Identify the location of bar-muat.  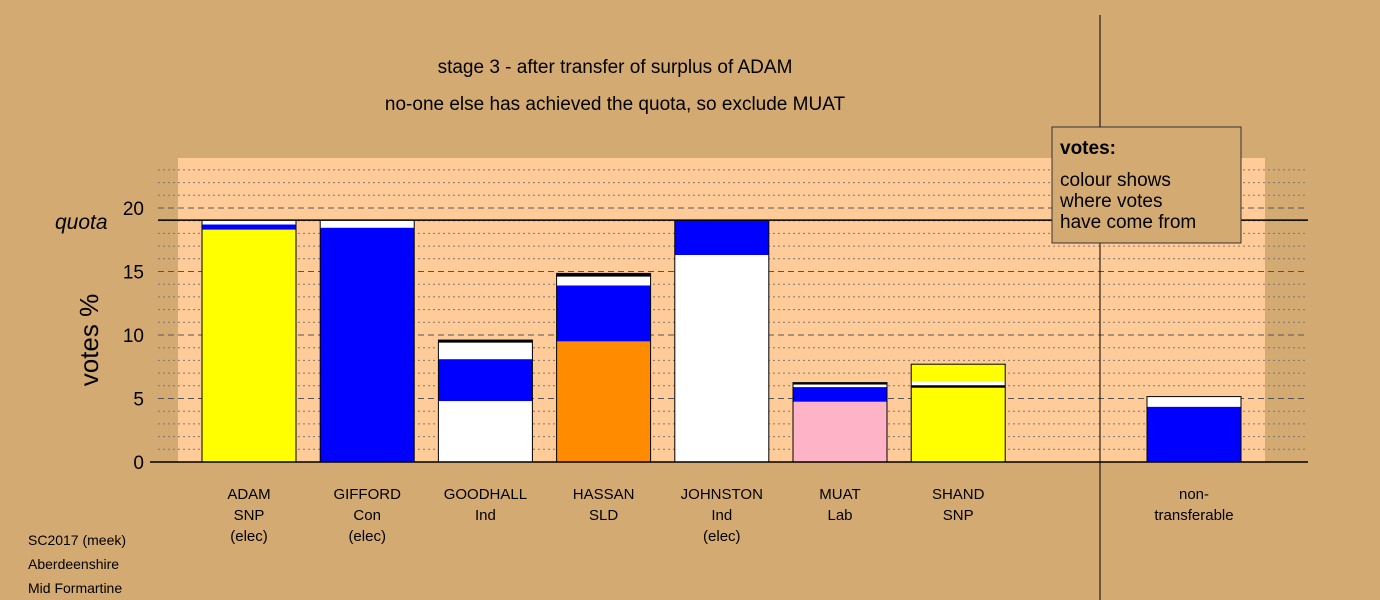
(840, 422).